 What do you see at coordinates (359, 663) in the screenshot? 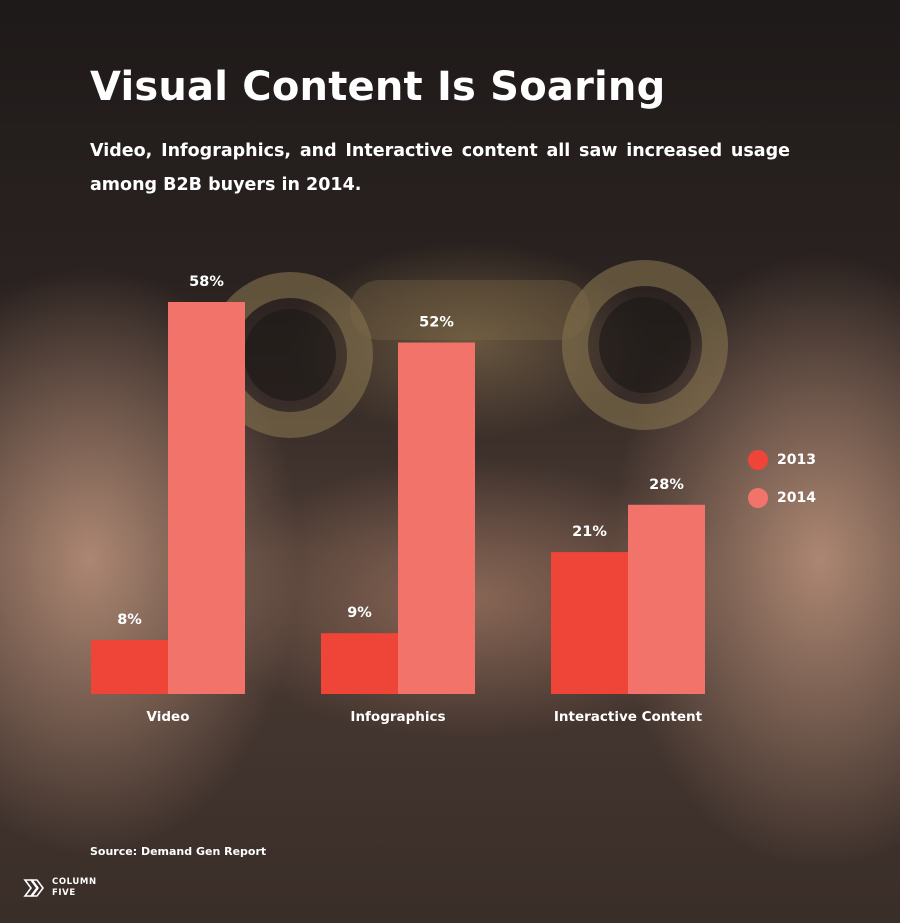
I see `bar-infographics-2013` at bounding box center [359, 663].